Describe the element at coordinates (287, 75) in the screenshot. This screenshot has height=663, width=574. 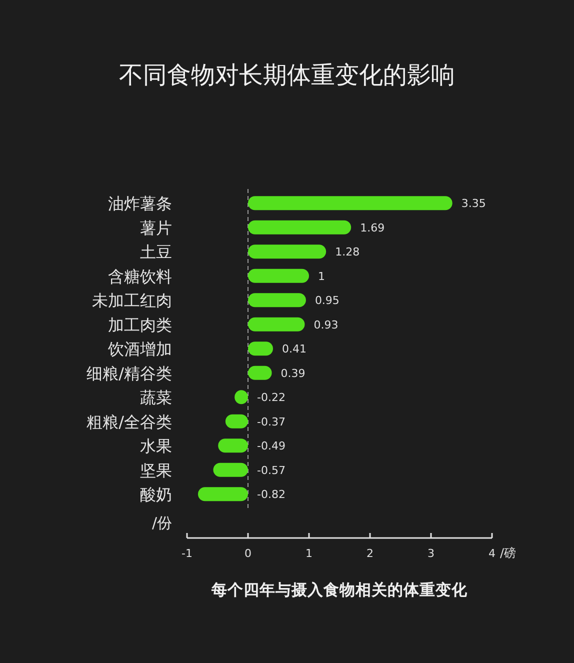
I see `chart-title: 不同食物对长期体重变化的影响` at that location.